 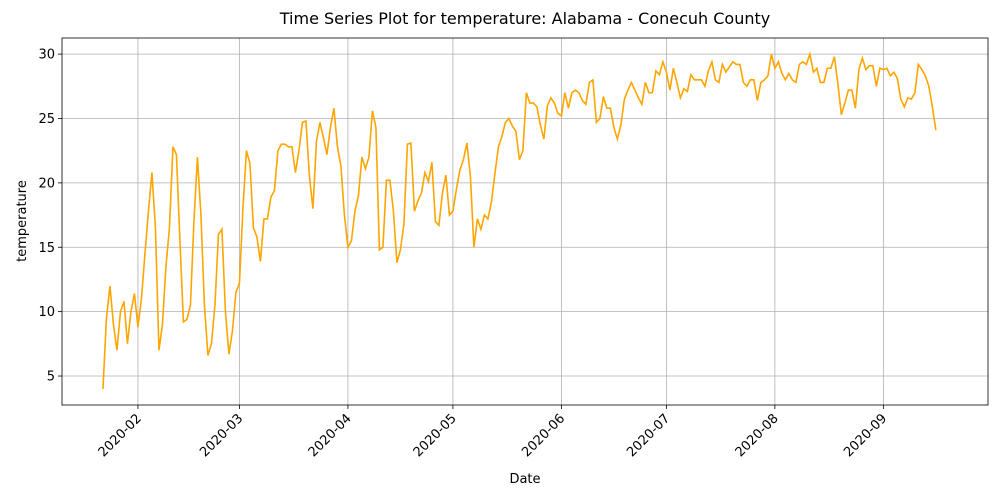 I want to click on x-tick-label: 2020-04, so click(x=330, y=435).